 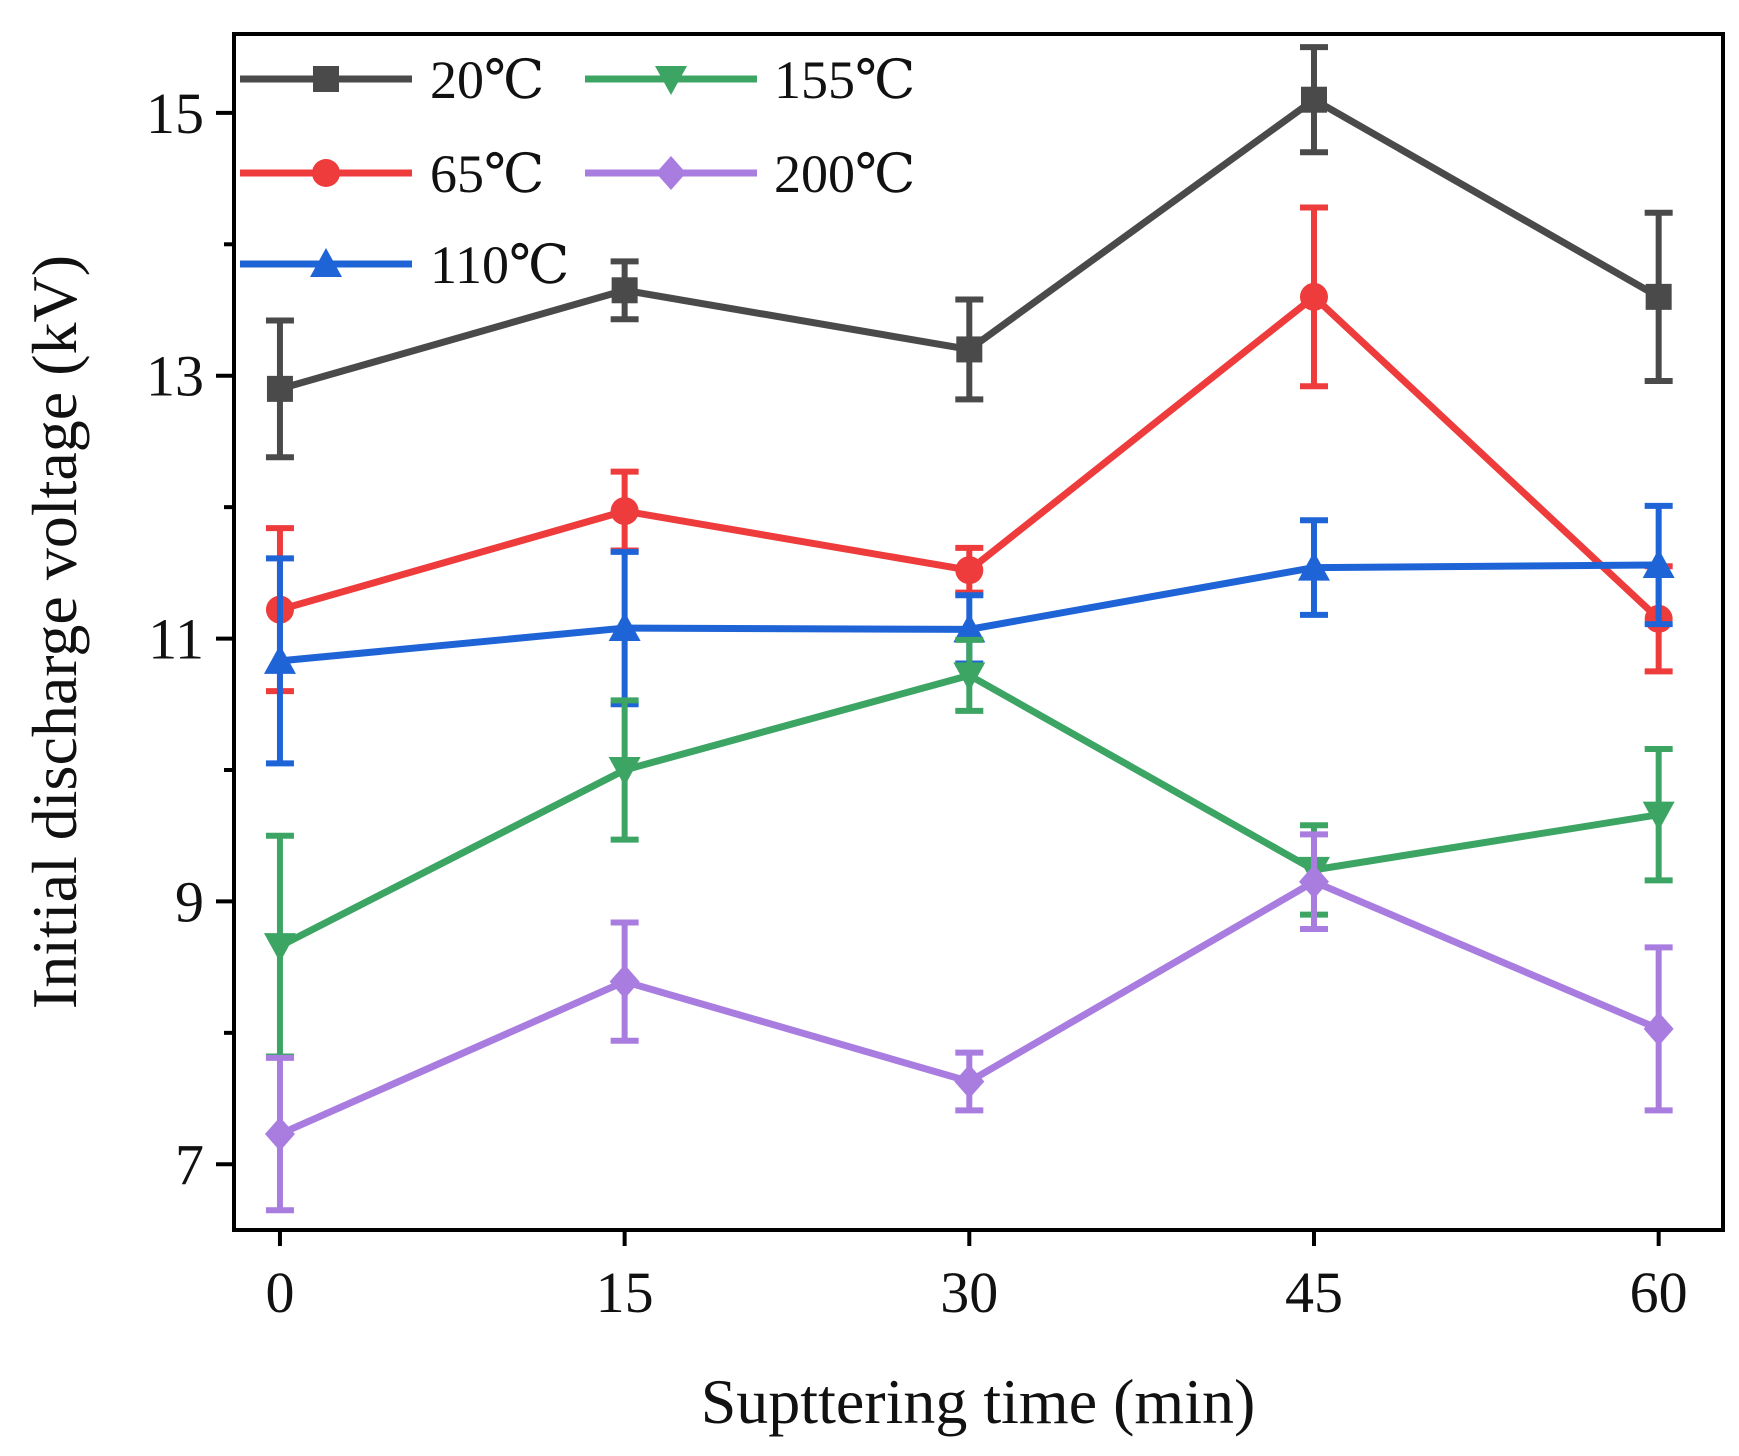 What do you see at coordinates (189, 1164) in the screenshot?
I see `y-tick-label-7: 7` at bounding box center [189, 1164].